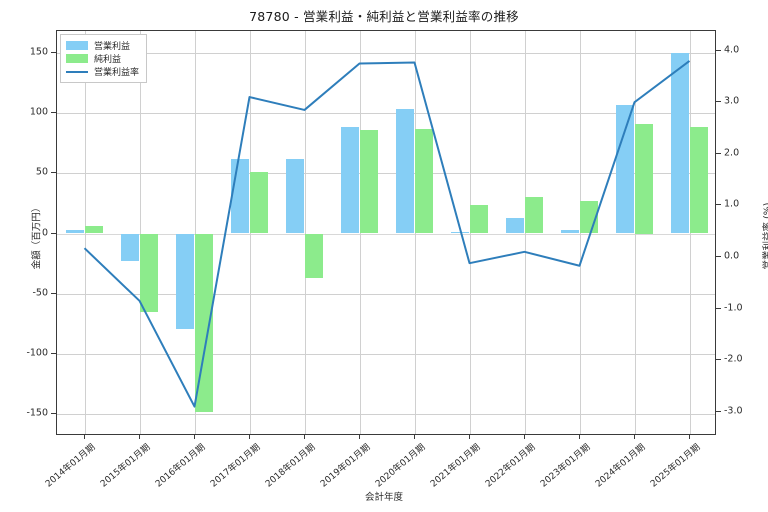  What do you see at coordinates (40, 293) in the screenshot?
I see `y-axis-left-tick-label: -50` at bounding box center [40, 293].